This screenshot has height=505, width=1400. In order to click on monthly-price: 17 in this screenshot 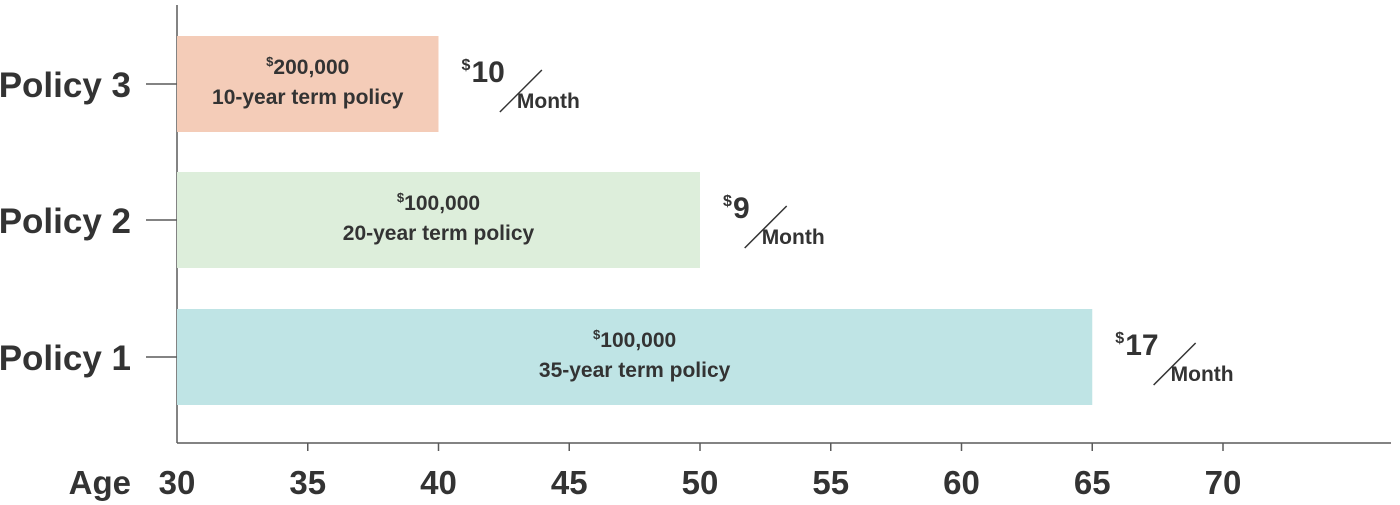, I will do `click(1141, 345)`.